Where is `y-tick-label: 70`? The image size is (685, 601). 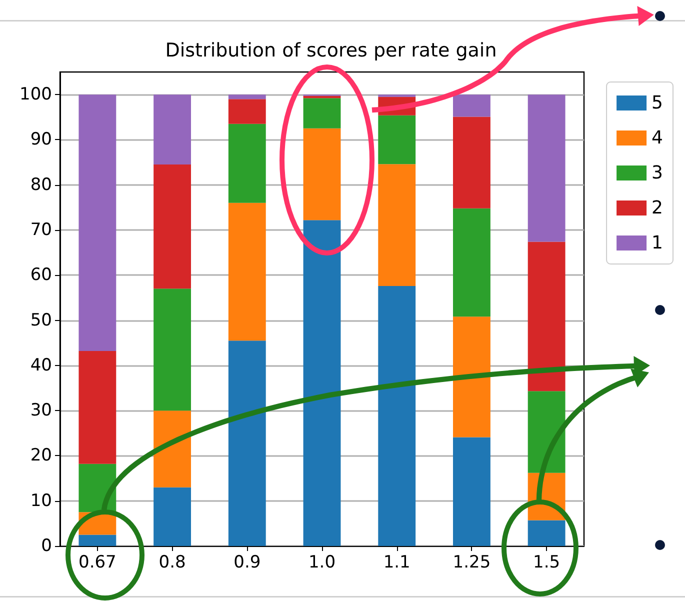 y-tick-label: 70 is located at coordinates (41, 230).